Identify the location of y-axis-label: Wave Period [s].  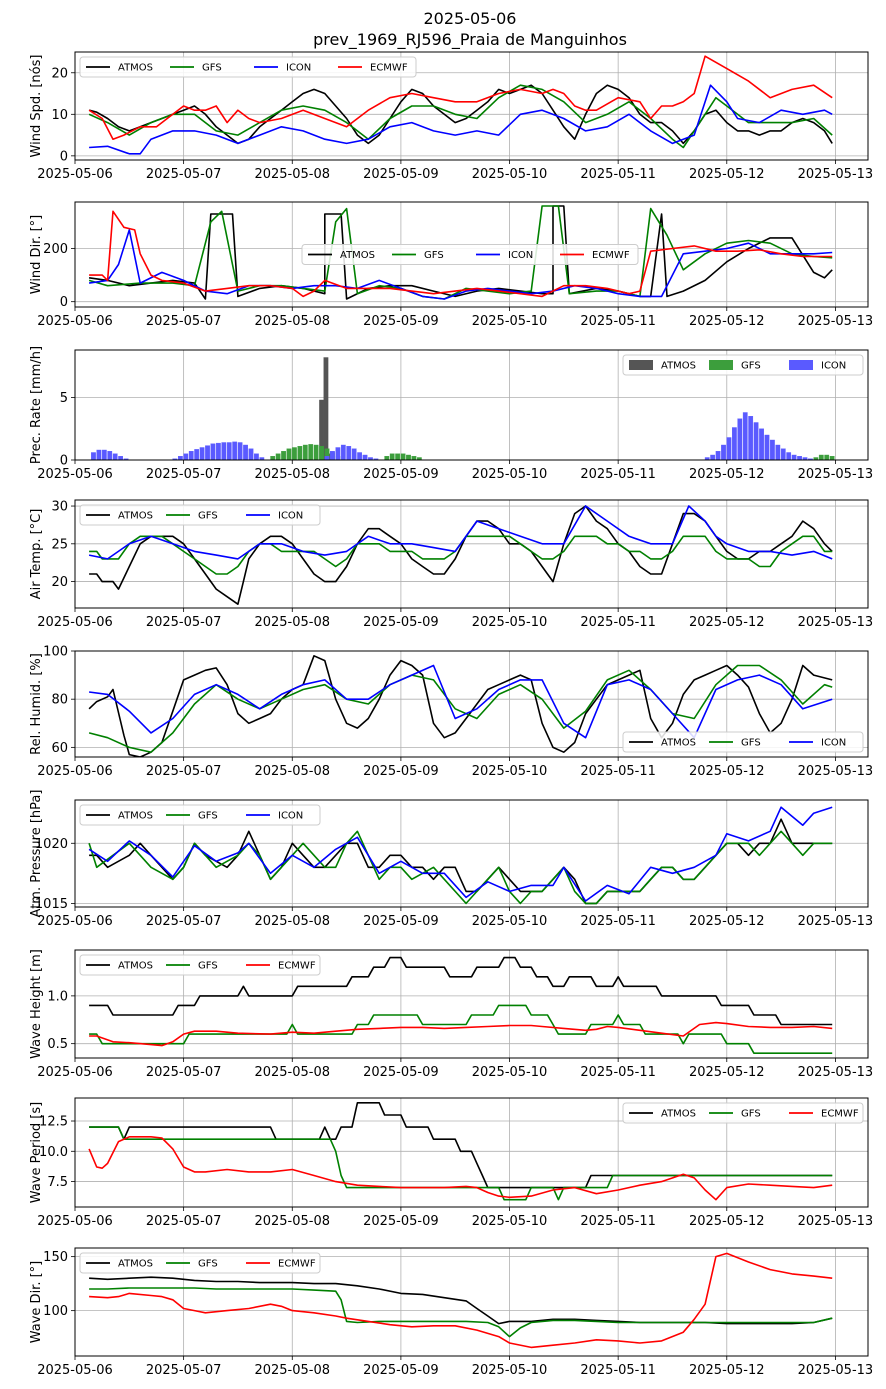
(36, 1152).